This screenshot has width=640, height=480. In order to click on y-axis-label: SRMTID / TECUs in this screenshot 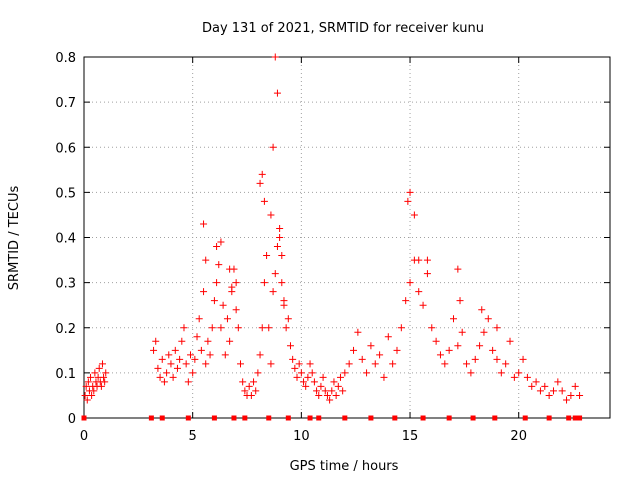, I will do `click(14, 238)`.